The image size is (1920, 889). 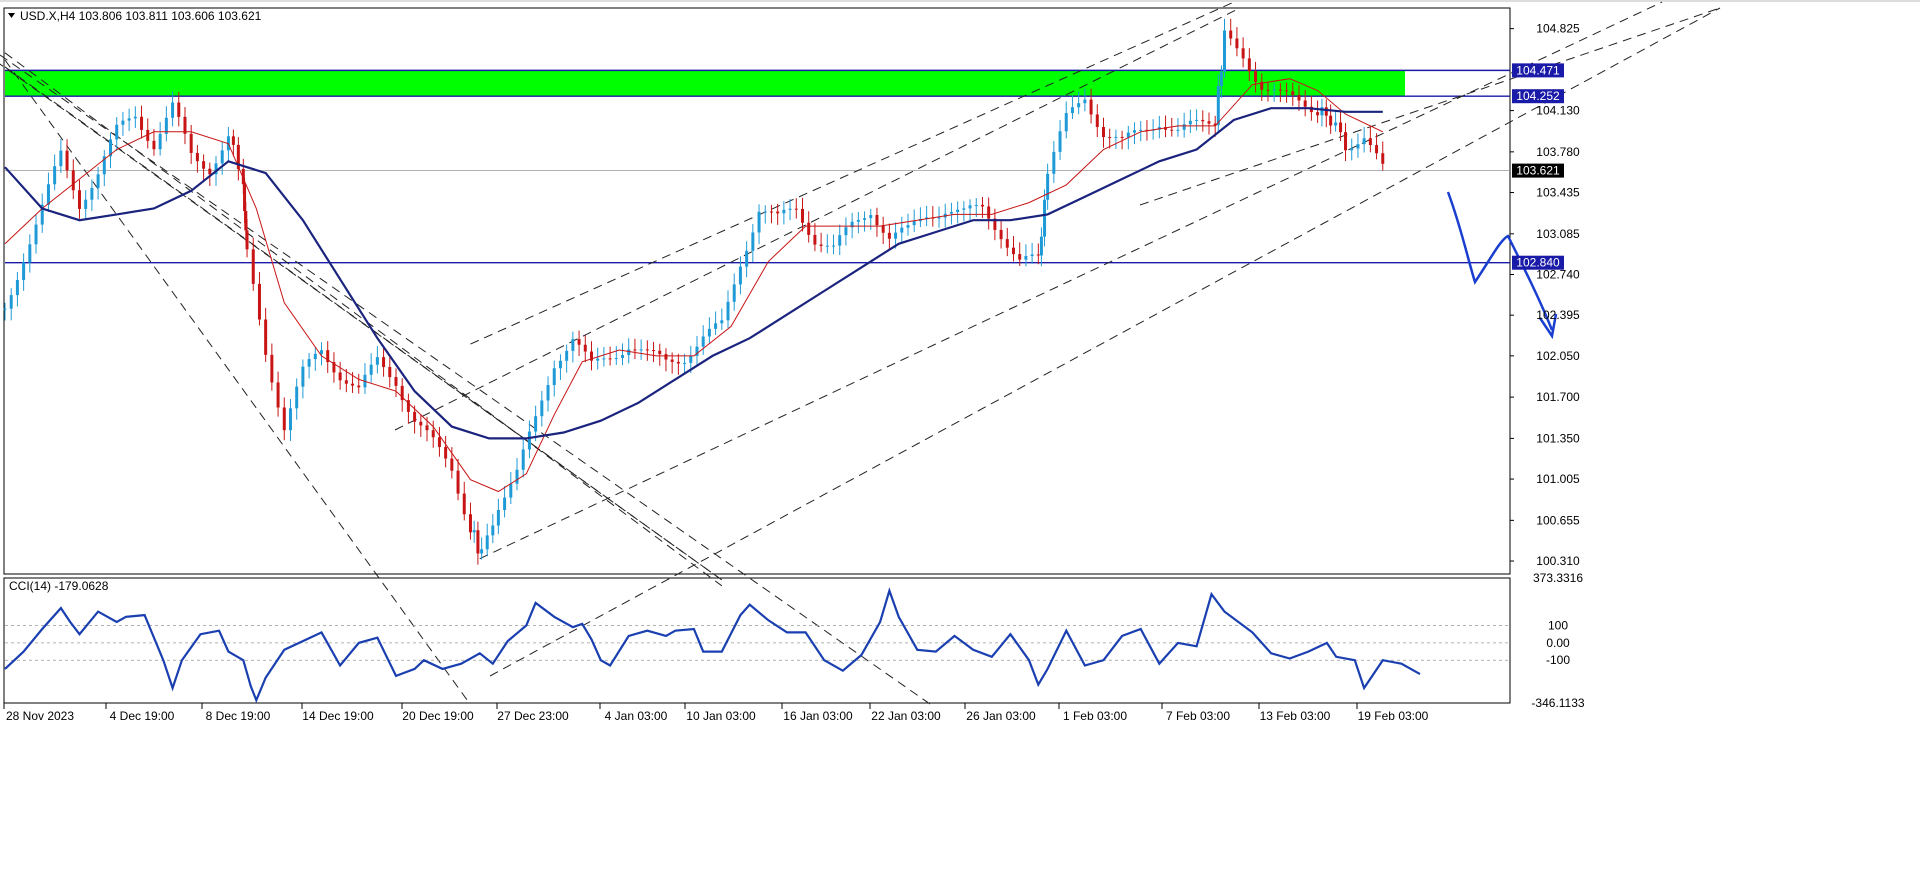 I want to click on x-tick-label: 4 Dec 19:00, so click(x=142, y=716).